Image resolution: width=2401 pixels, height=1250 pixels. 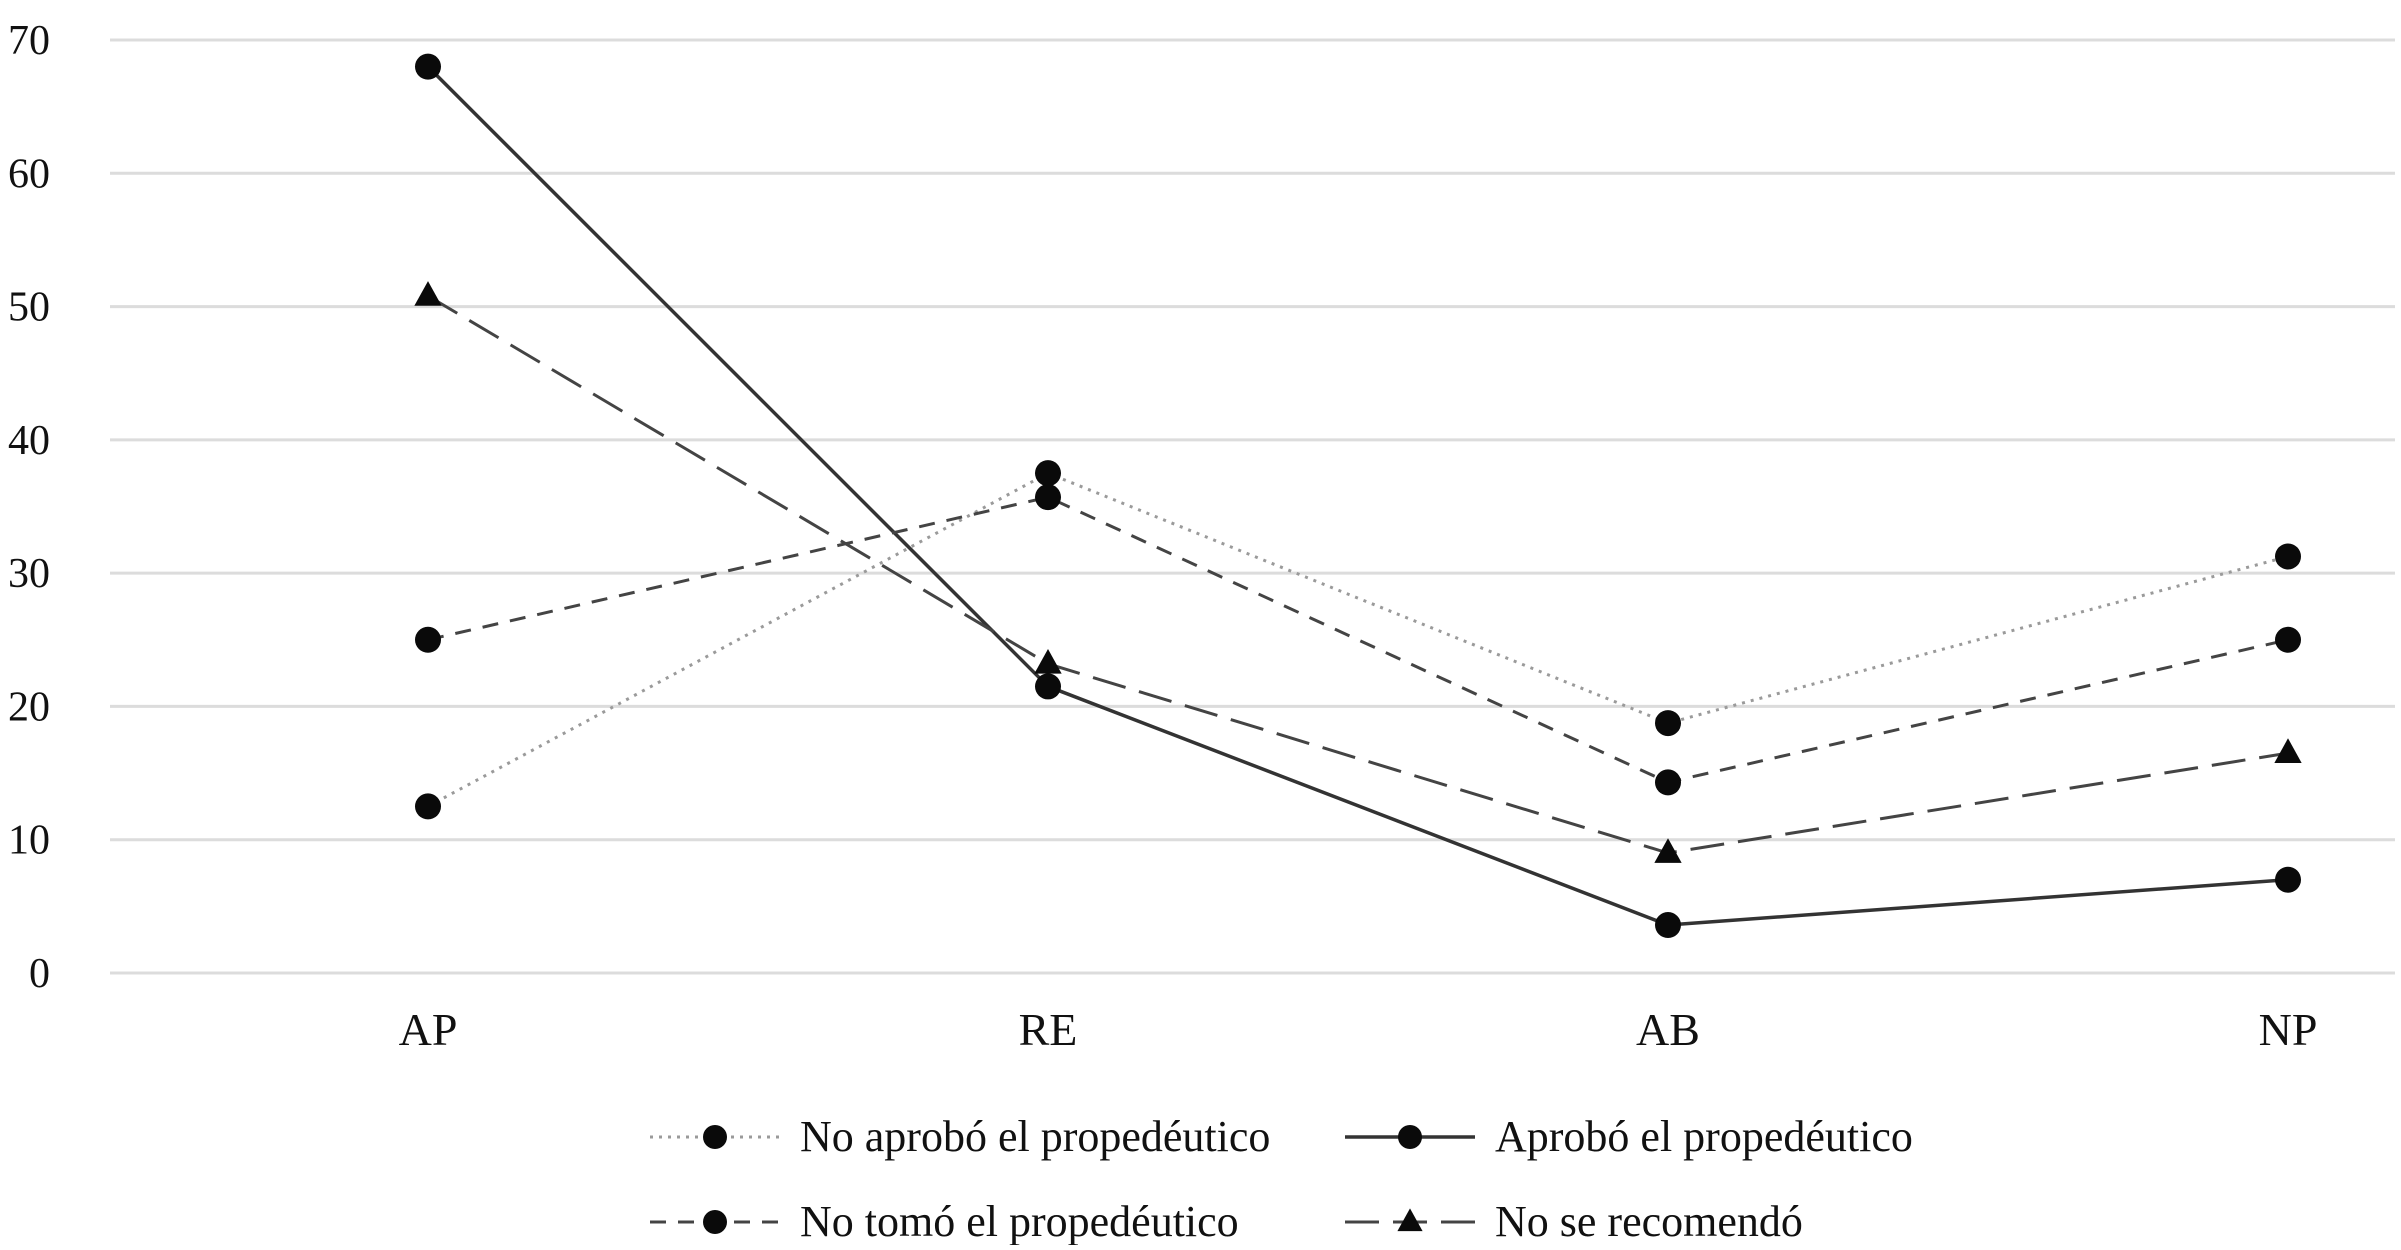 What do you see at coordinates (428, 806) in the screenshot?
I see `data-point-s1-ap` at bounding box center [428, 806].